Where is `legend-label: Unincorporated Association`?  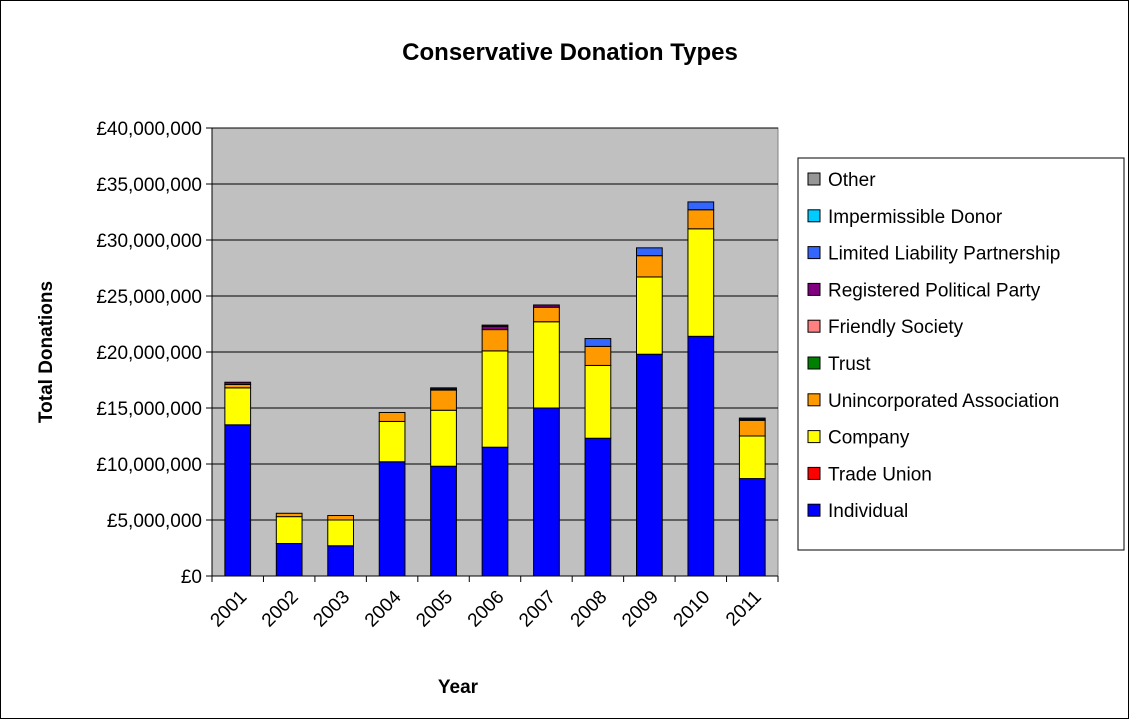 legend-label: Unincorporated Association is located at coordinates (943, 401).